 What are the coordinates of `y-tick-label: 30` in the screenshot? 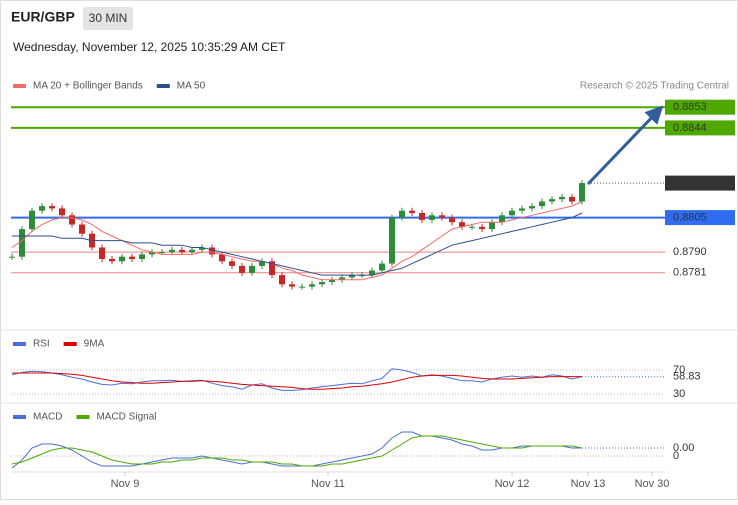 It's located at (679, 394).